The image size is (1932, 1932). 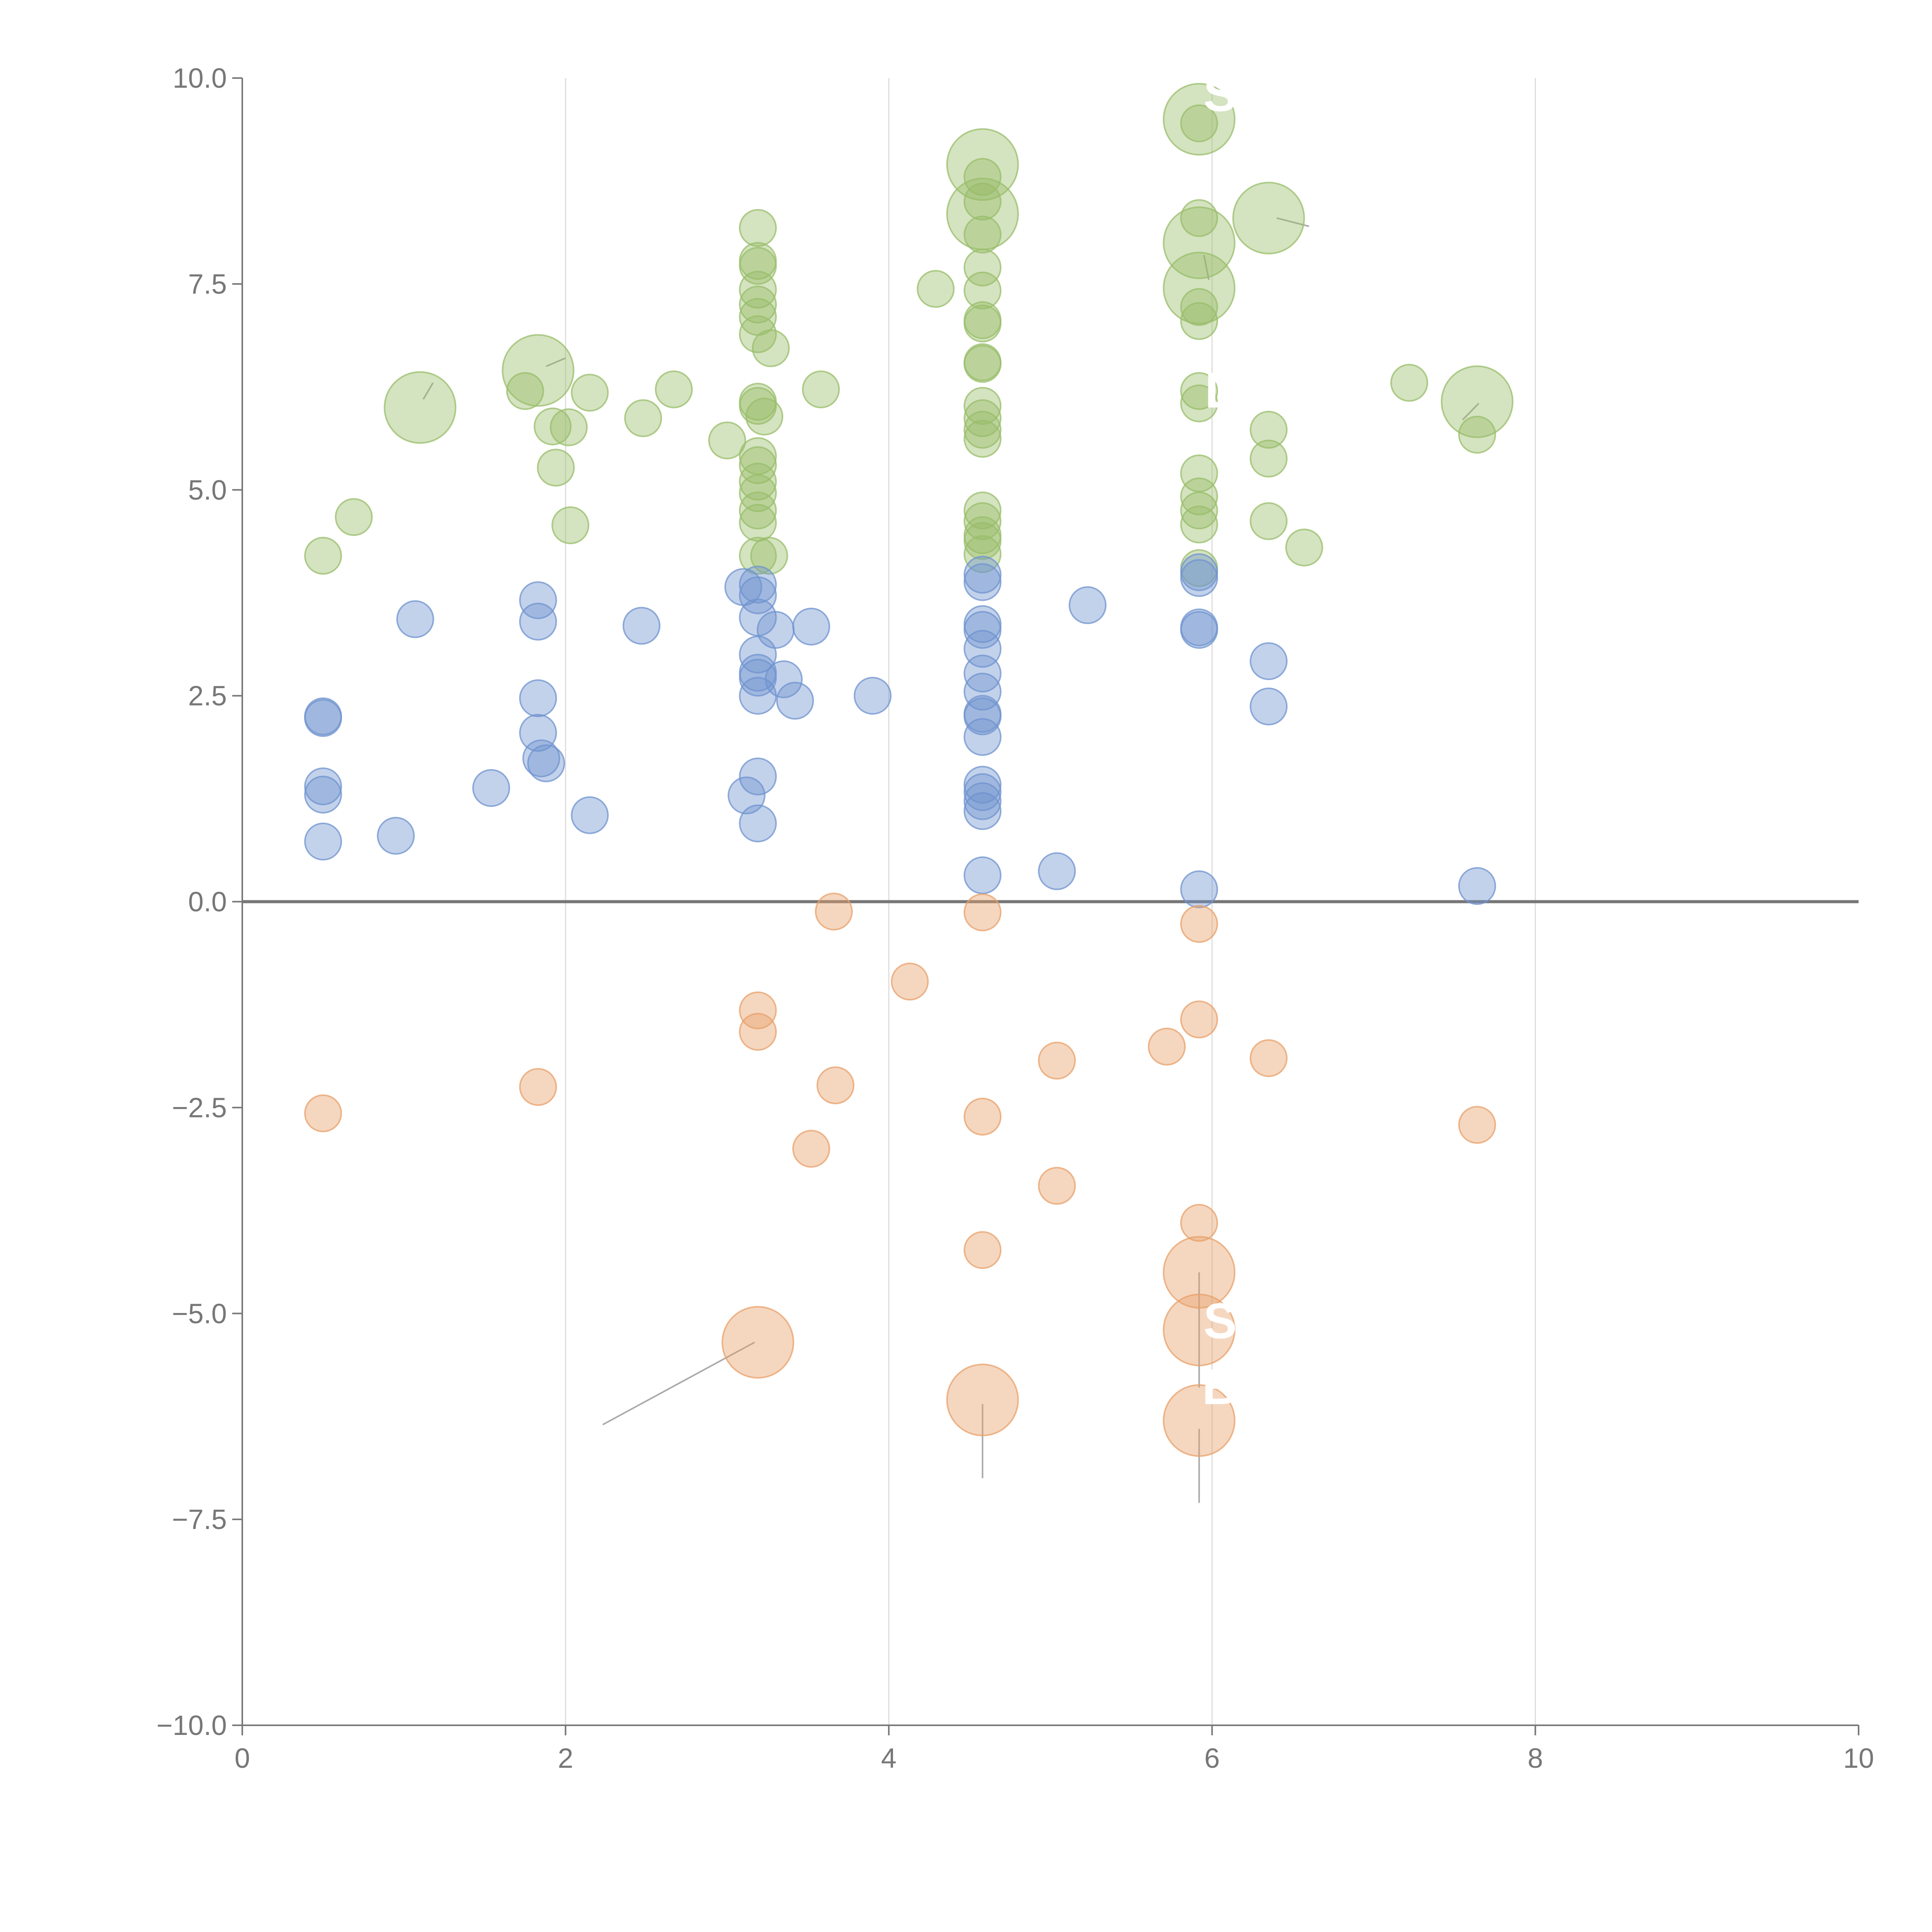 What do you see at coordinates (1212, 1758) in the screenshot?
I see `x-tick-label: 6` at bounding box center [1212, 1758].